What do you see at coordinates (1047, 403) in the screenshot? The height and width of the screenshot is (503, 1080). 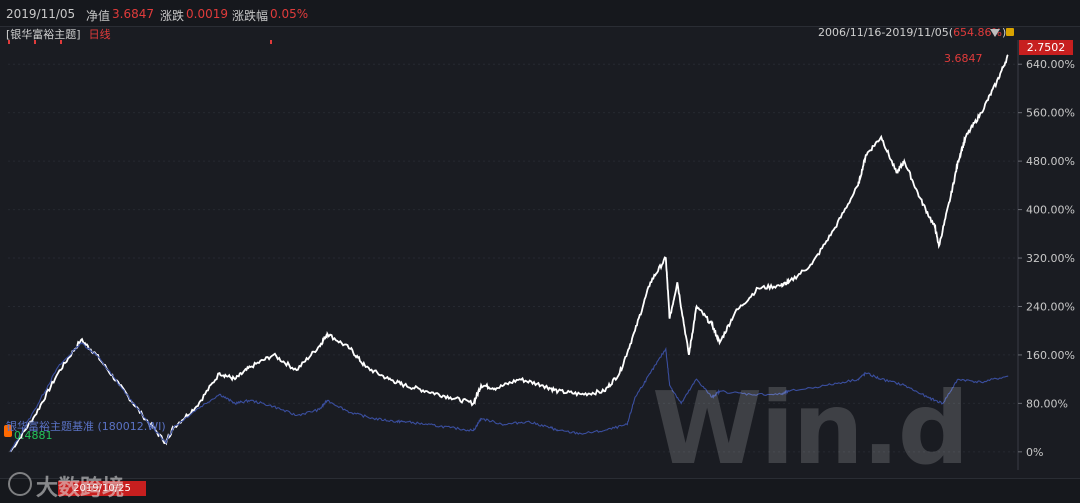 I see `y-tick-label: 80.00%` at bounding box center [1047, 403].